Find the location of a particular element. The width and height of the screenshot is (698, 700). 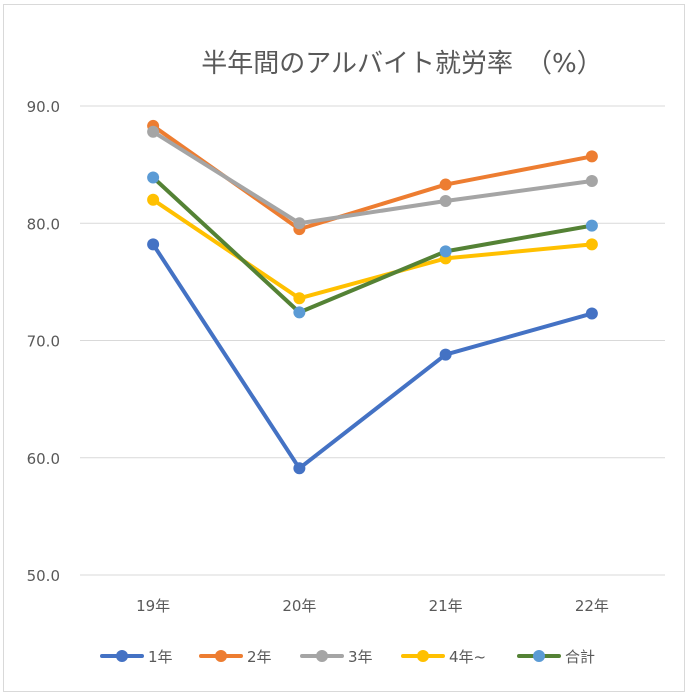

y-tick-label: 80.0 is located at coordinates (43, 224).